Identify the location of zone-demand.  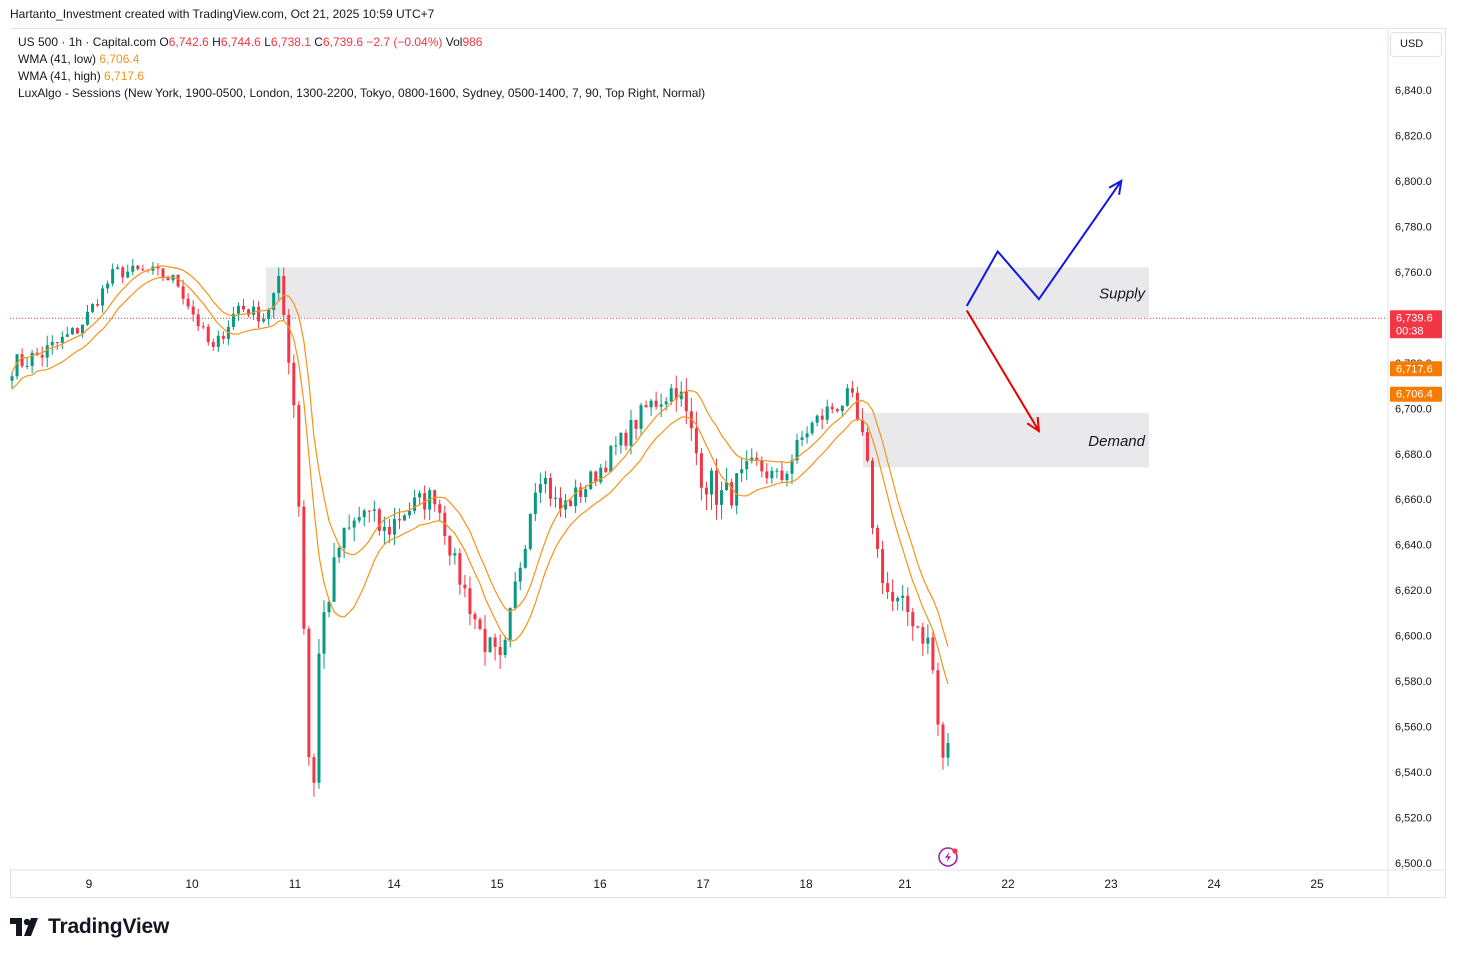
(1006, 440).